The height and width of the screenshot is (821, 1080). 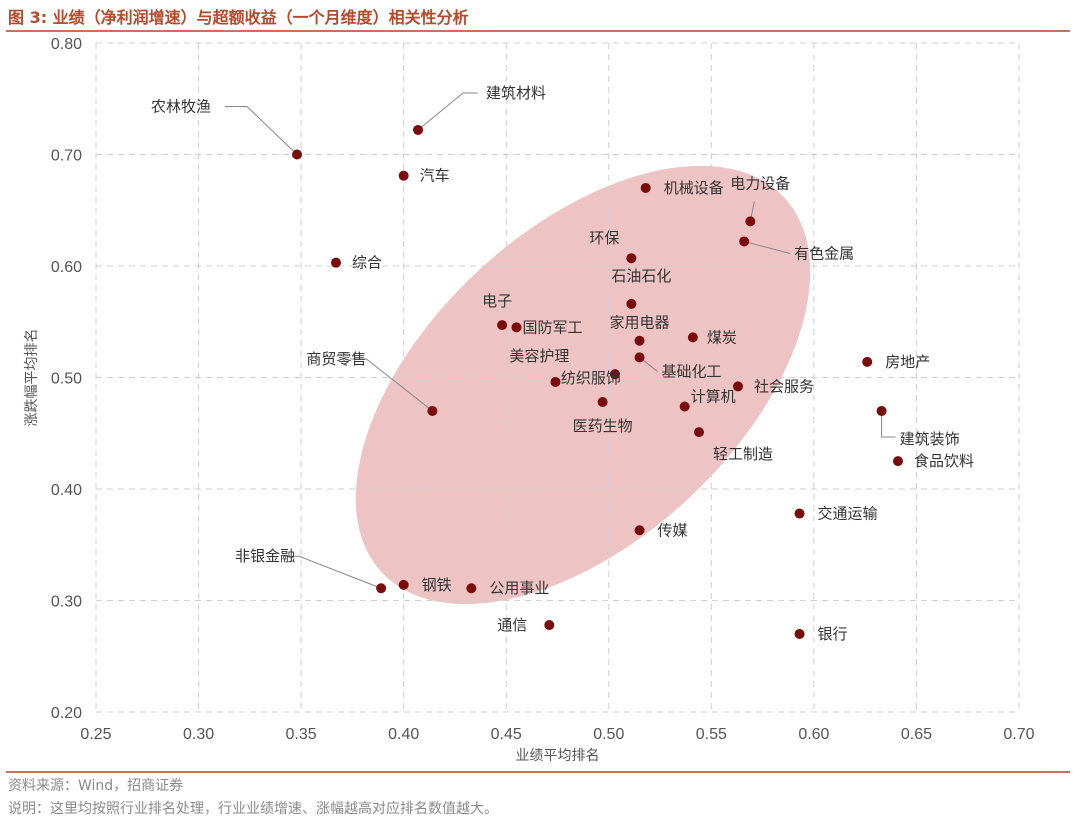 I want to click on point-label: 医药生物, so click(x=603, y=426).